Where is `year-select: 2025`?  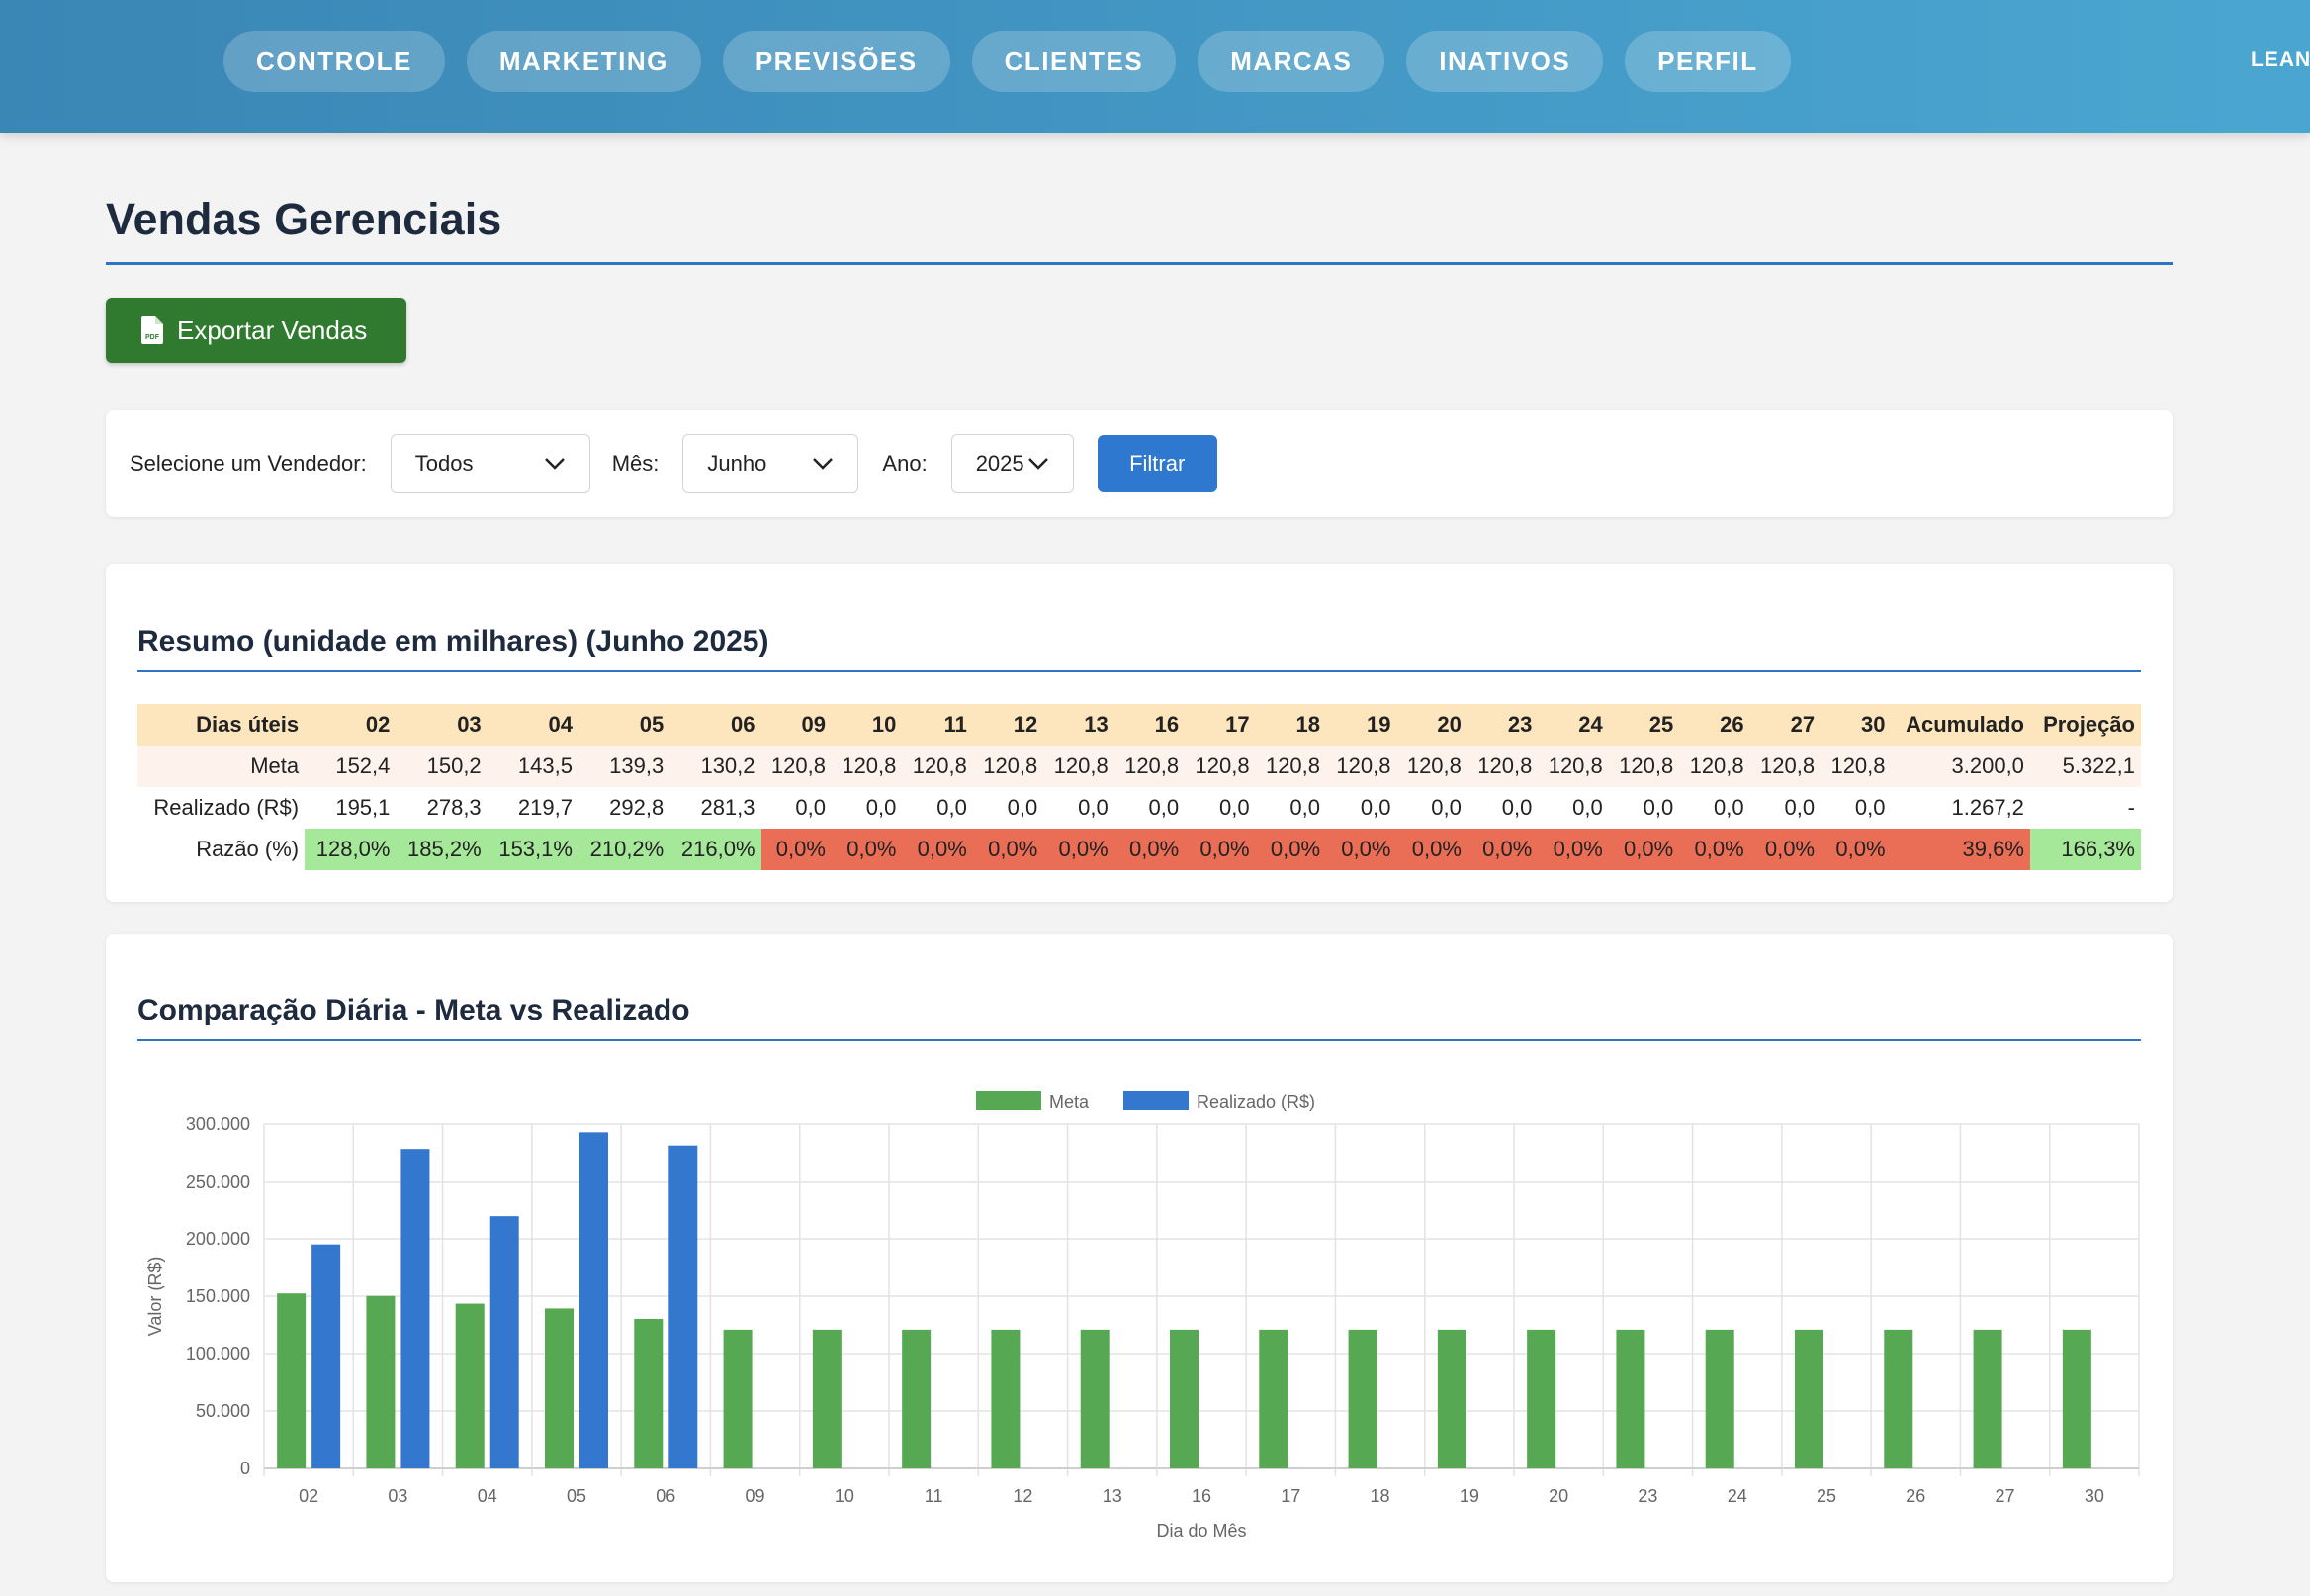
year-select: 2025 is located at coordinates (1012, 463).